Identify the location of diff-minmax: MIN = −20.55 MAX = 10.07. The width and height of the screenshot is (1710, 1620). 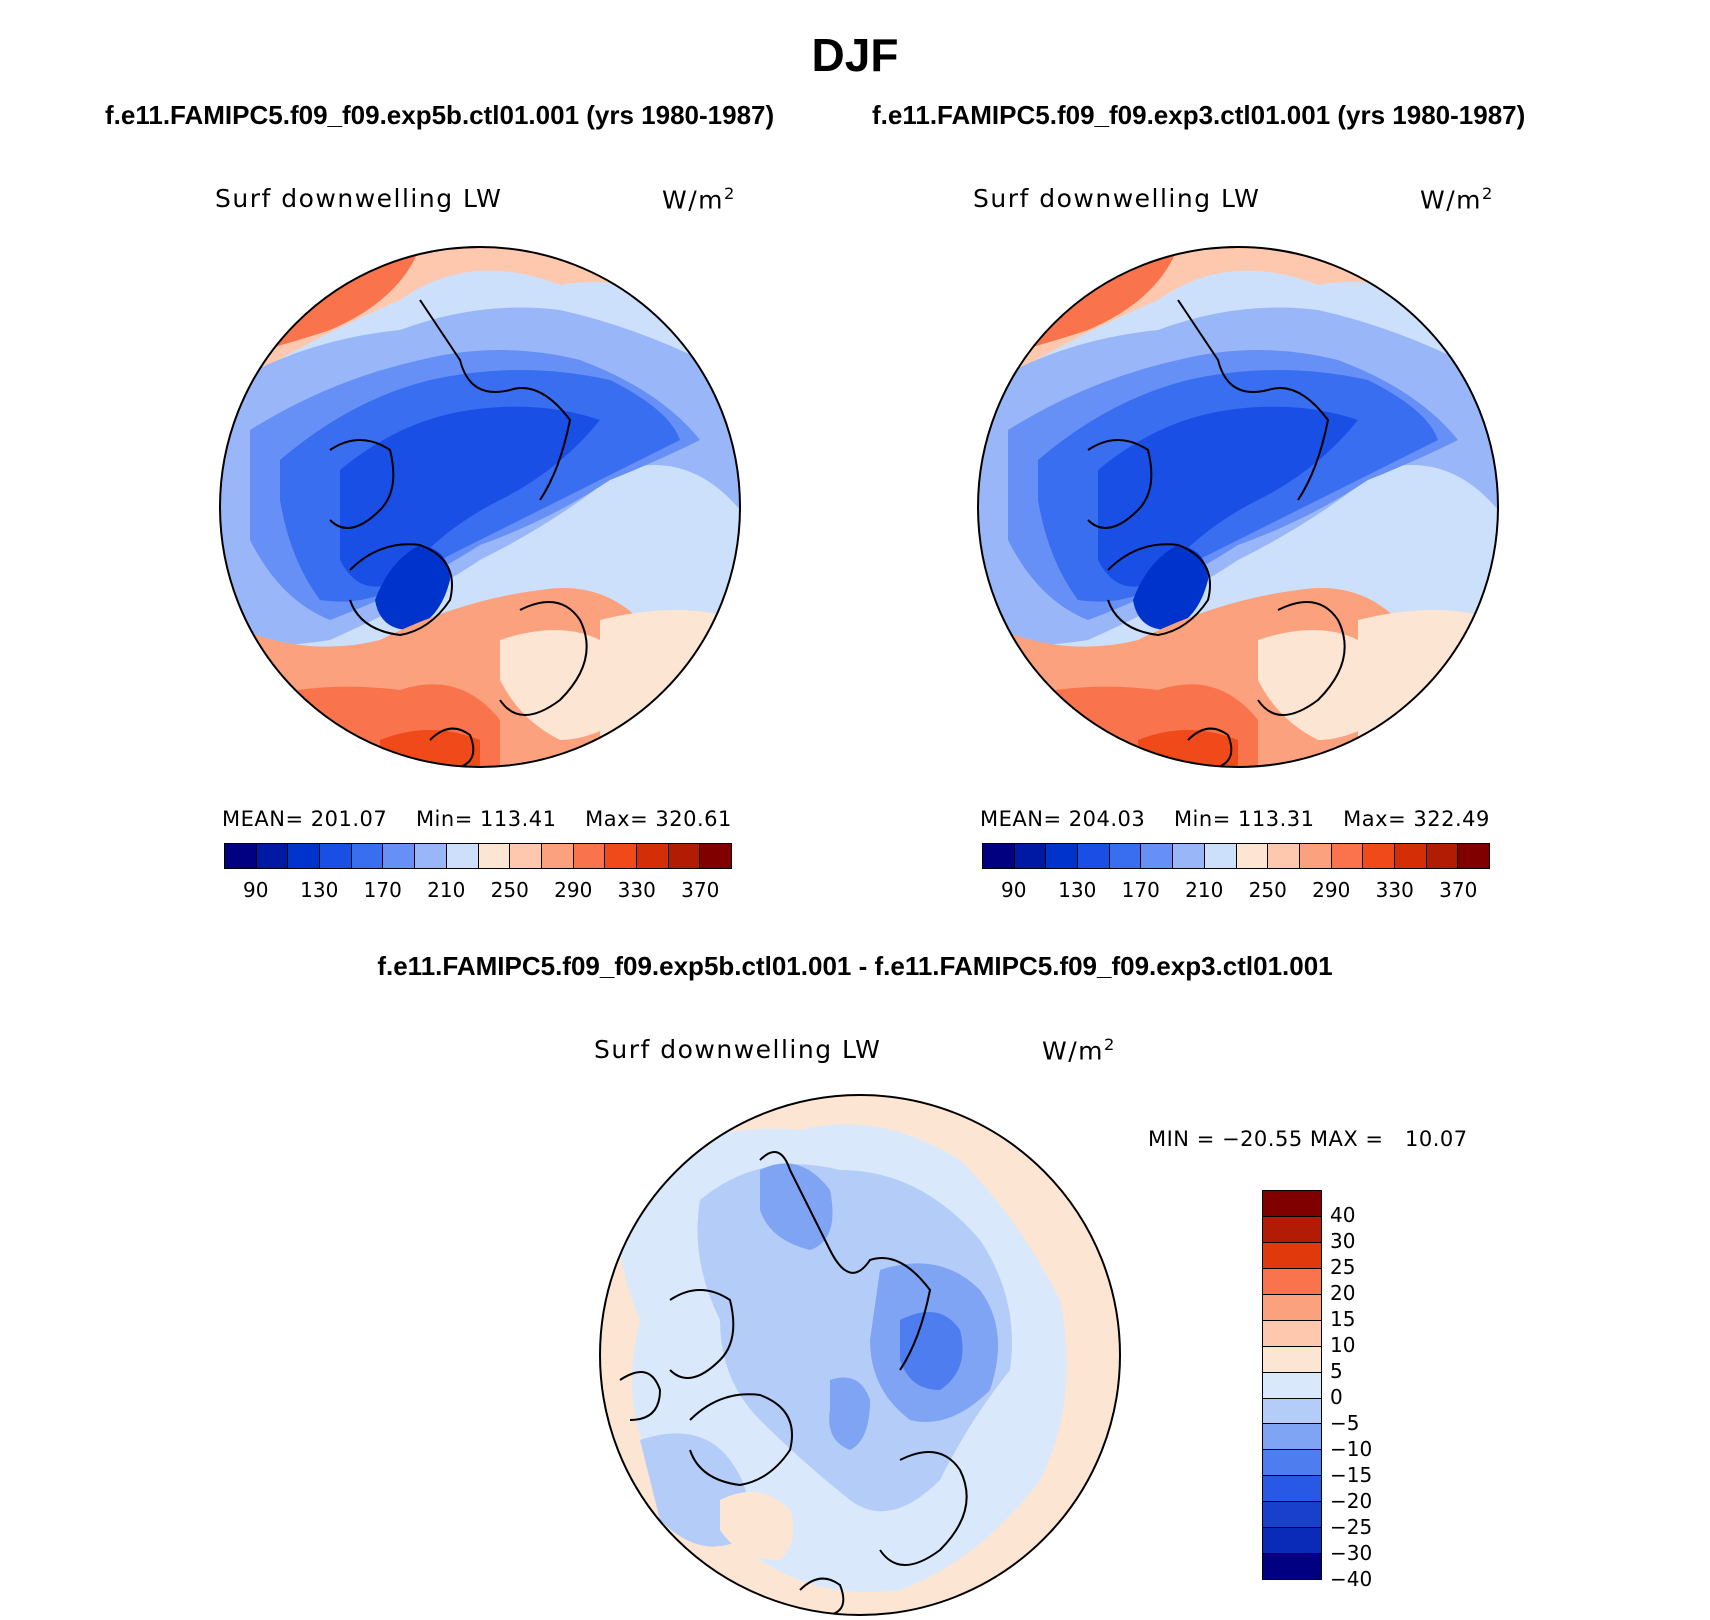
(1308, 1139).